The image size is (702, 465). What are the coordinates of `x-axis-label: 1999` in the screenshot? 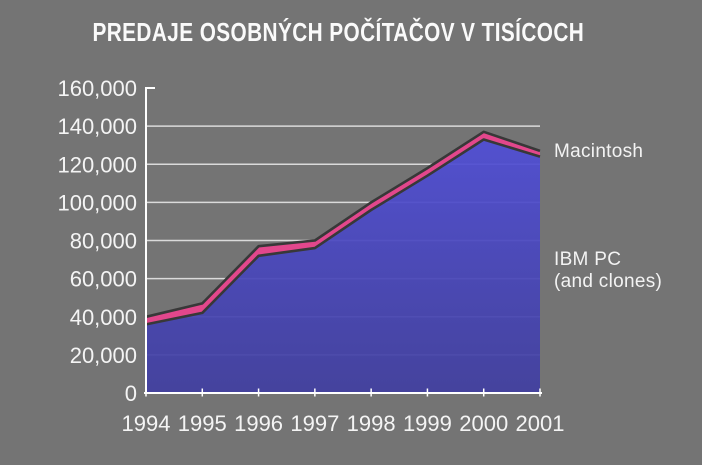 It's located at (427, 423).